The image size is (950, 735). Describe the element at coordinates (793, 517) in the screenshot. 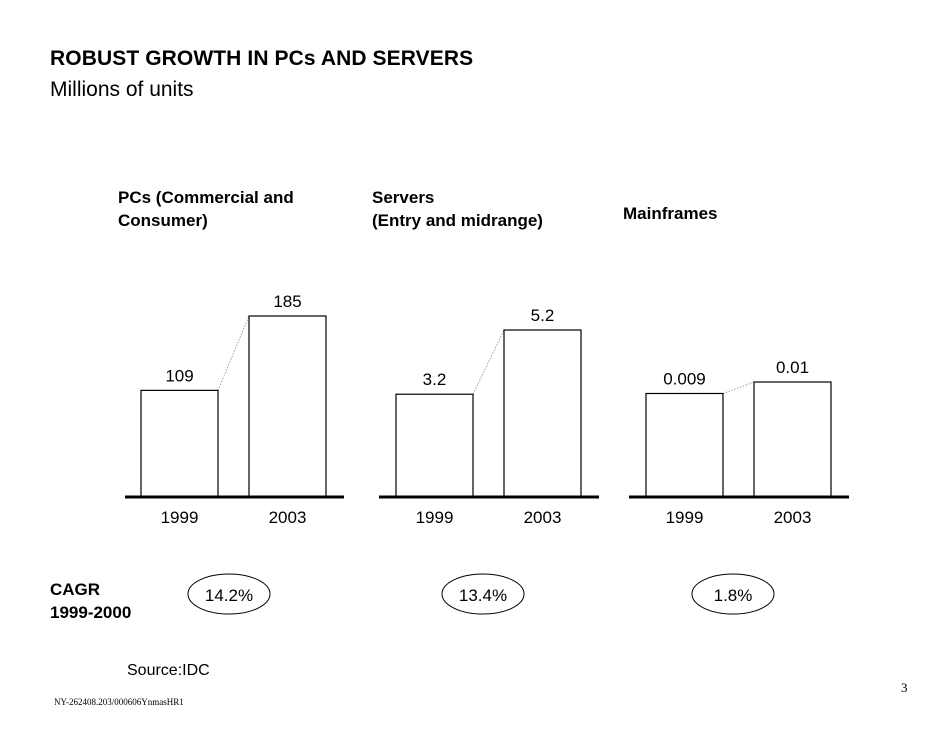

I see `x-tick-label-mainframes-2003: 2003` at that location.